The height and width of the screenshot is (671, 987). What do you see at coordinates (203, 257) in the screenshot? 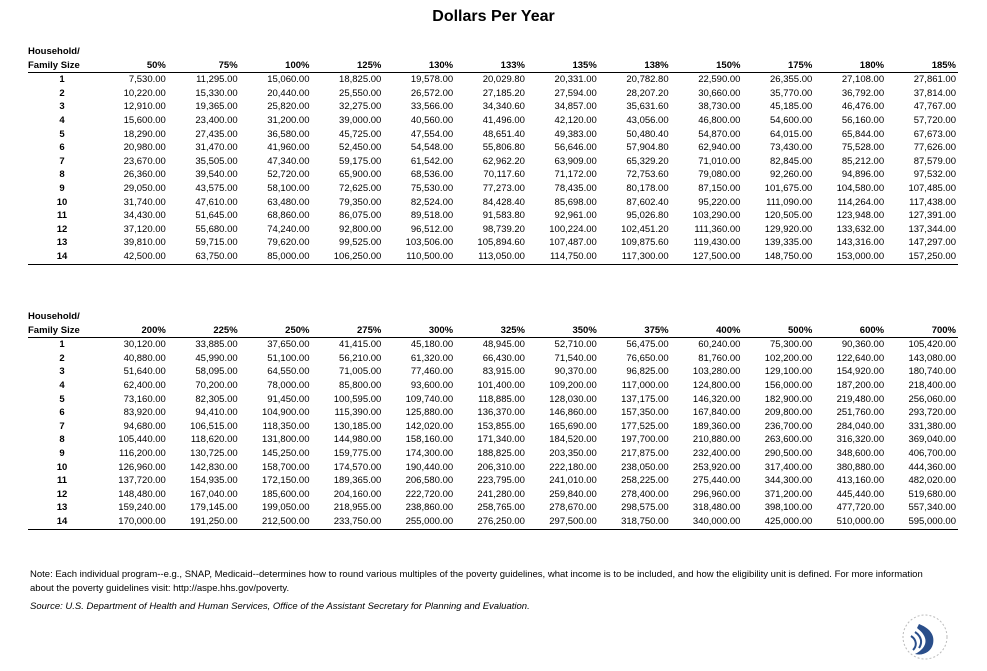
I see `cell: 63,750.00` at bounding box center [203, 257].